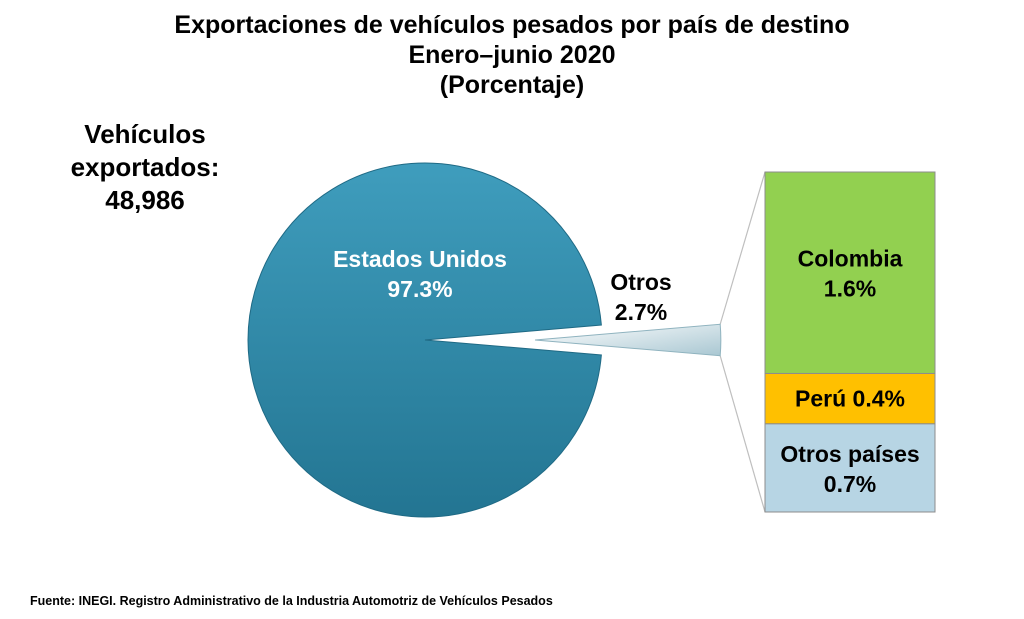 This screenshot has width=1024, height=619. What do you see at coordinates (824, 399) in the screenshot?
I see `label-text-peru: Perú` at bounding box center [824, 399].